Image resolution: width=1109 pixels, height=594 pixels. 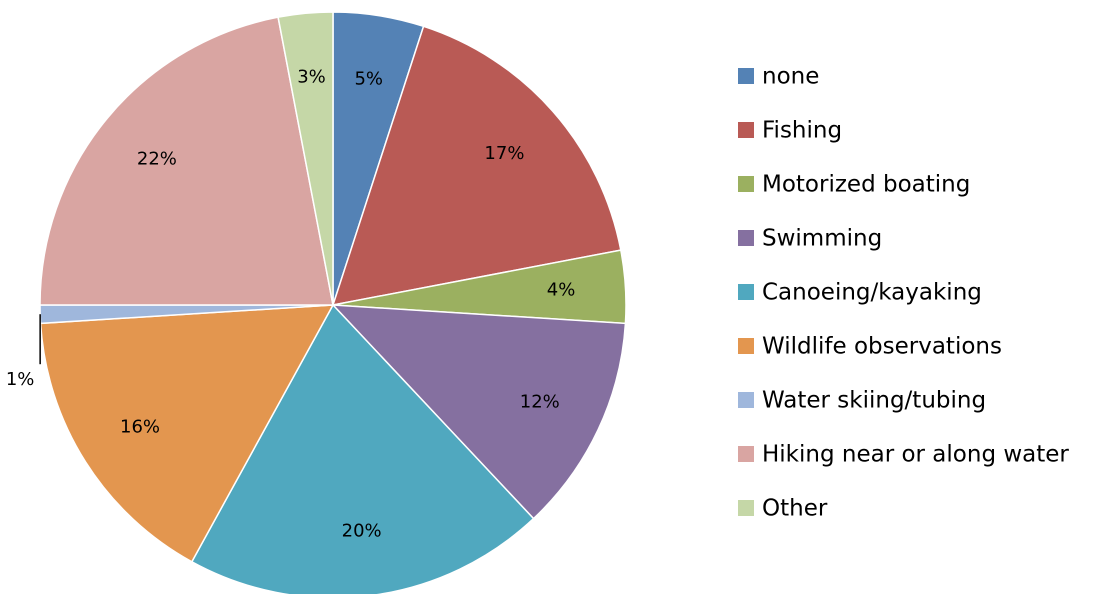 I want to click on data-label: 1%, so click(x=20, y=379).